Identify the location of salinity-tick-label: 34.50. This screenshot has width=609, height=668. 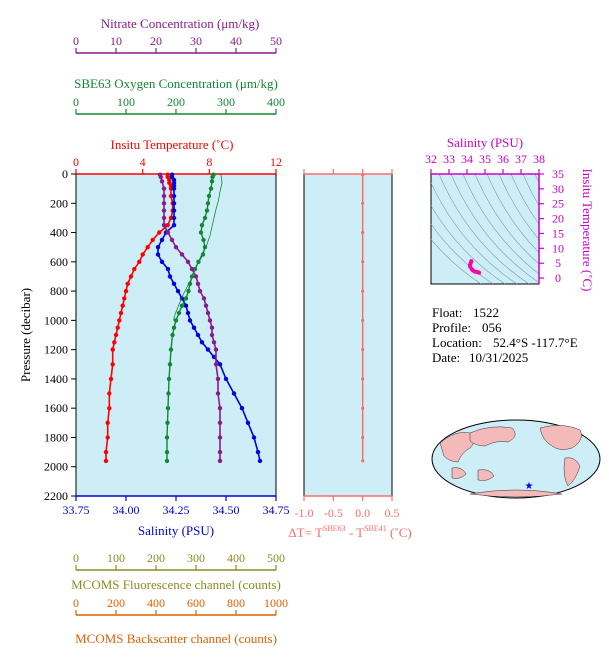
(226, 510).